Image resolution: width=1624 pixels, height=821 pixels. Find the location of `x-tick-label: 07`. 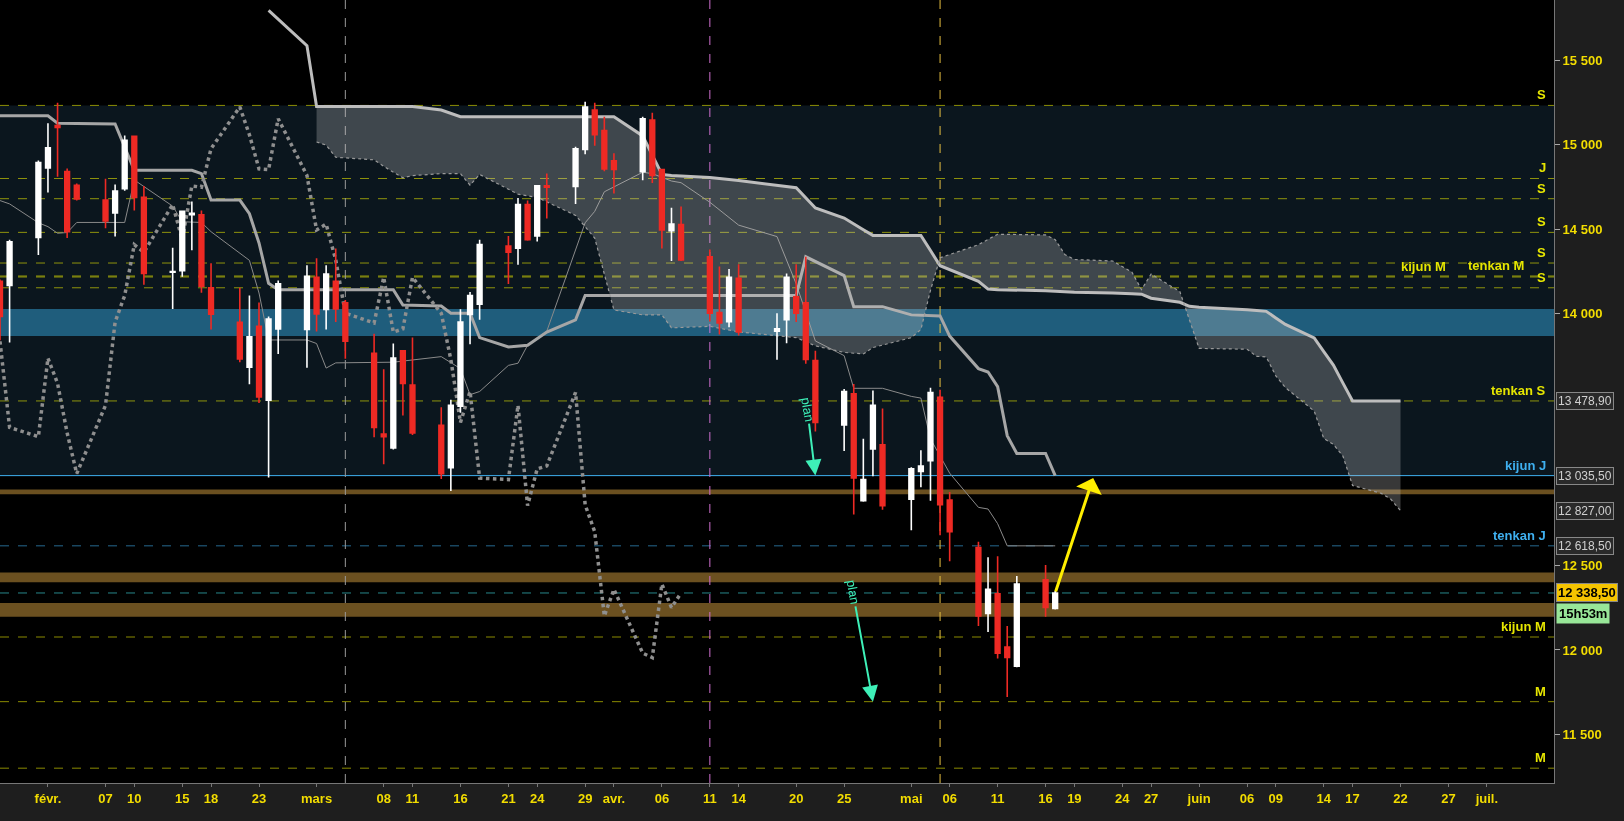

x-tick-label: 07 is located at coordinates (105, 798).